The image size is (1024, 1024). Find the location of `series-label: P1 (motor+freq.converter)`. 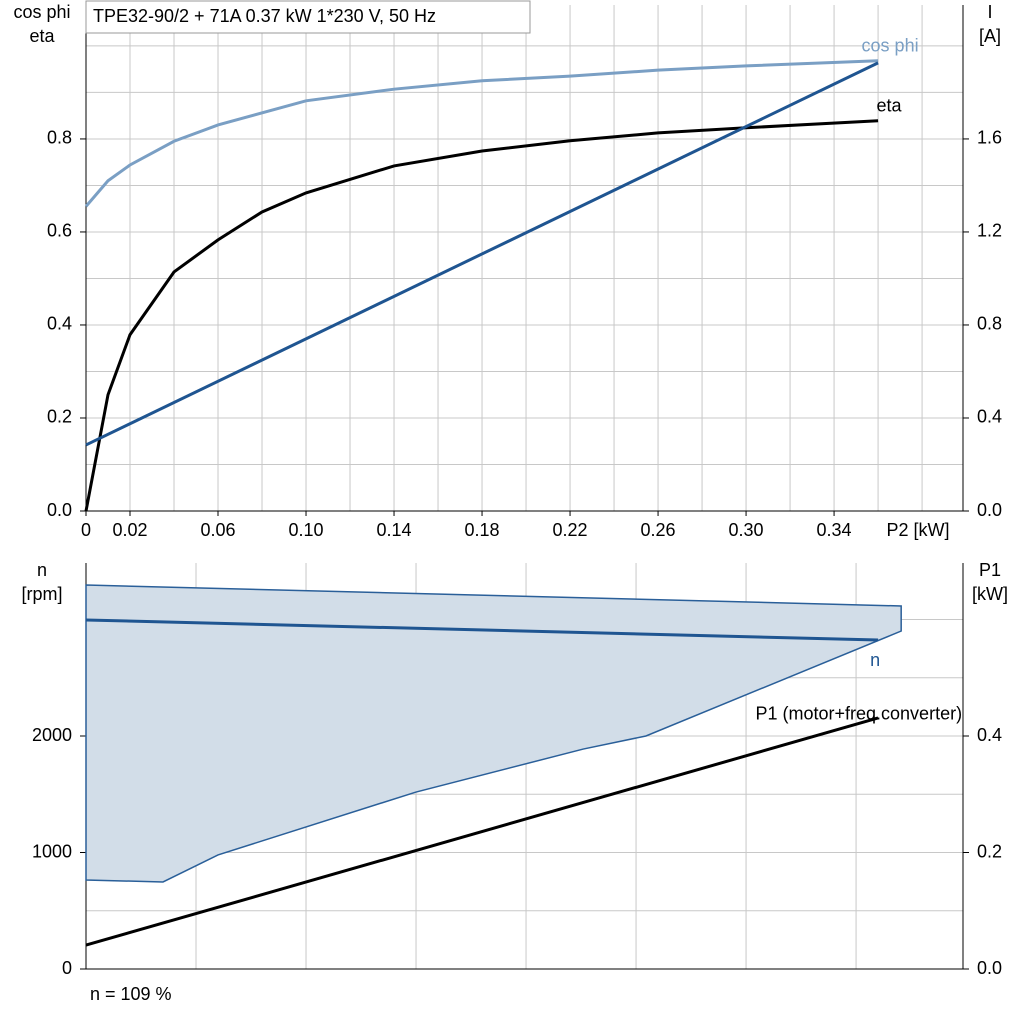

series-label: P1 (motor+freq.converter) is located at coordinates (858, 714).